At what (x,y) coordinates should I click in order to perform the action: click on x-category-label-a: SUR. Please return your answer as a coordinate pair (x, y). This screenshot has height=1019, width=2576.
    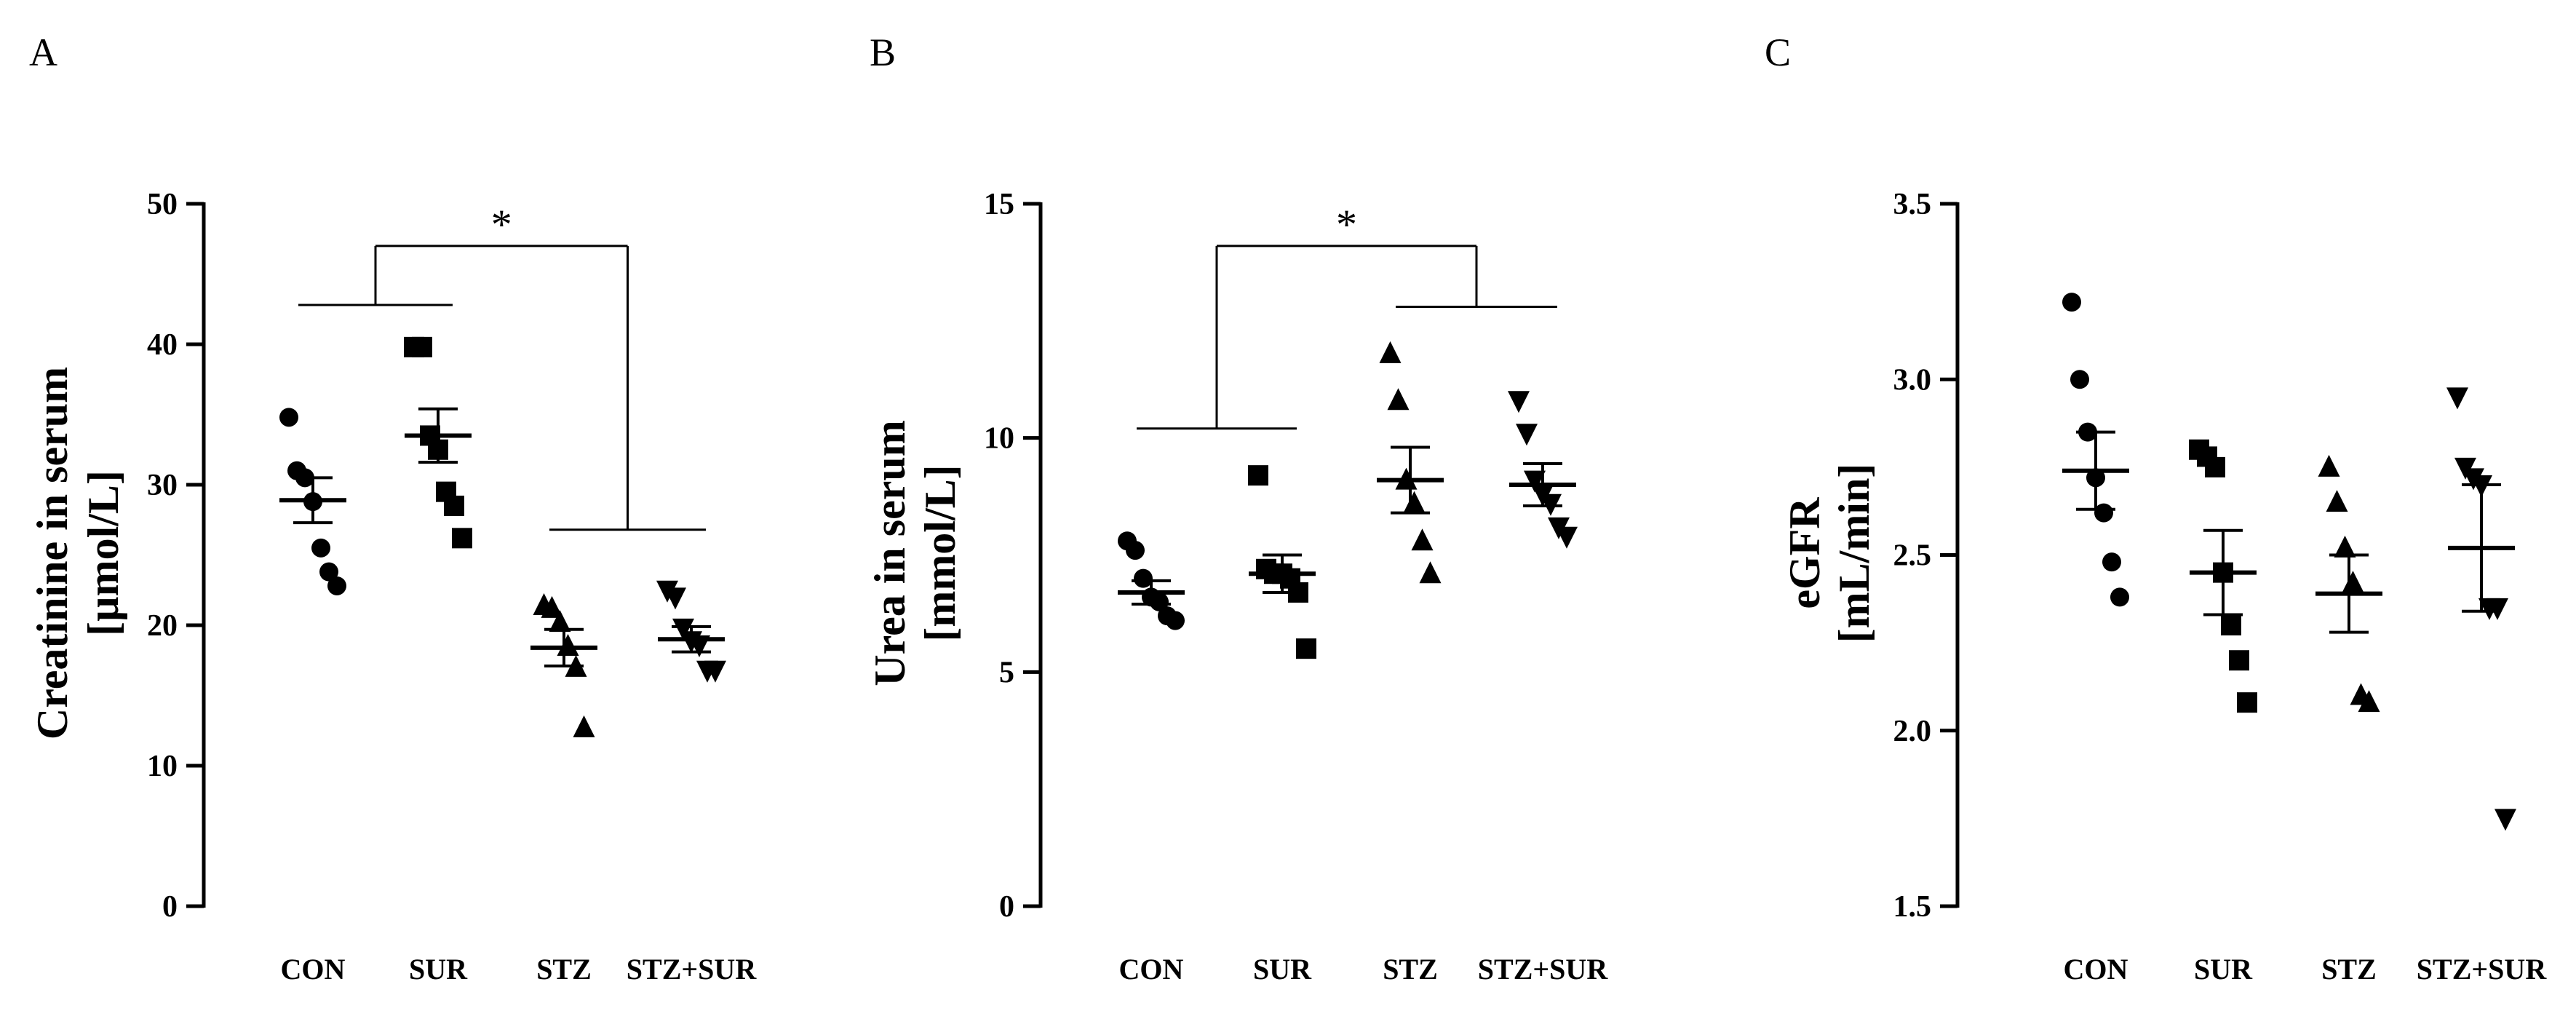
    Looking at the image, I should click on (438, 970).